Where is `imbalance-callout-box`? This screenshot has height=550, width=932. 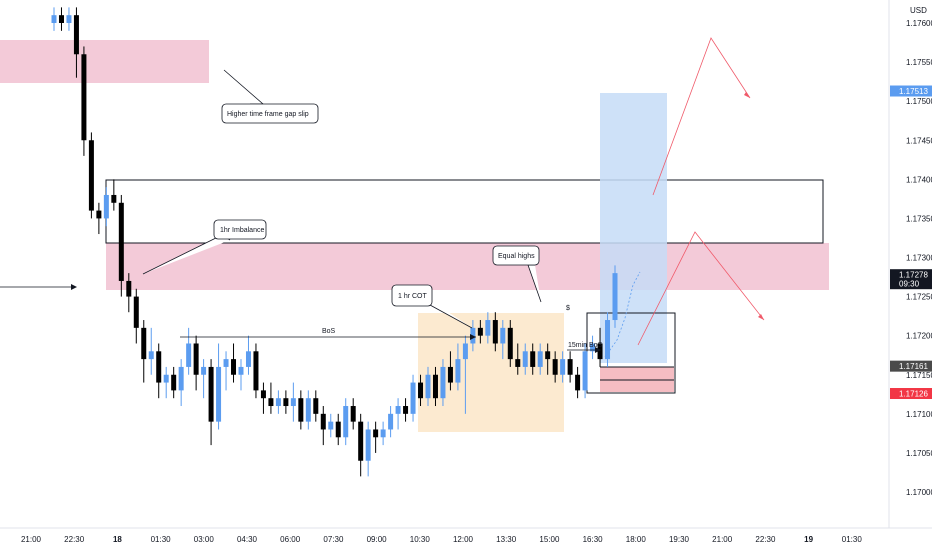
imbalance-callout-box is located at coordinates (240, 229).